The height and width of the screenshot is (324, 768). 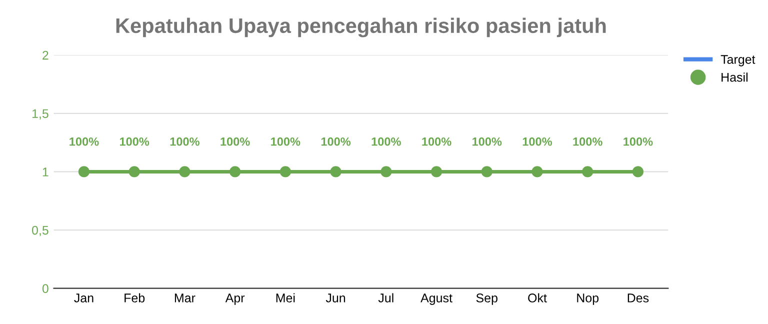 I want to click on x-tick-label: Jan, so click(x=84, y=298).